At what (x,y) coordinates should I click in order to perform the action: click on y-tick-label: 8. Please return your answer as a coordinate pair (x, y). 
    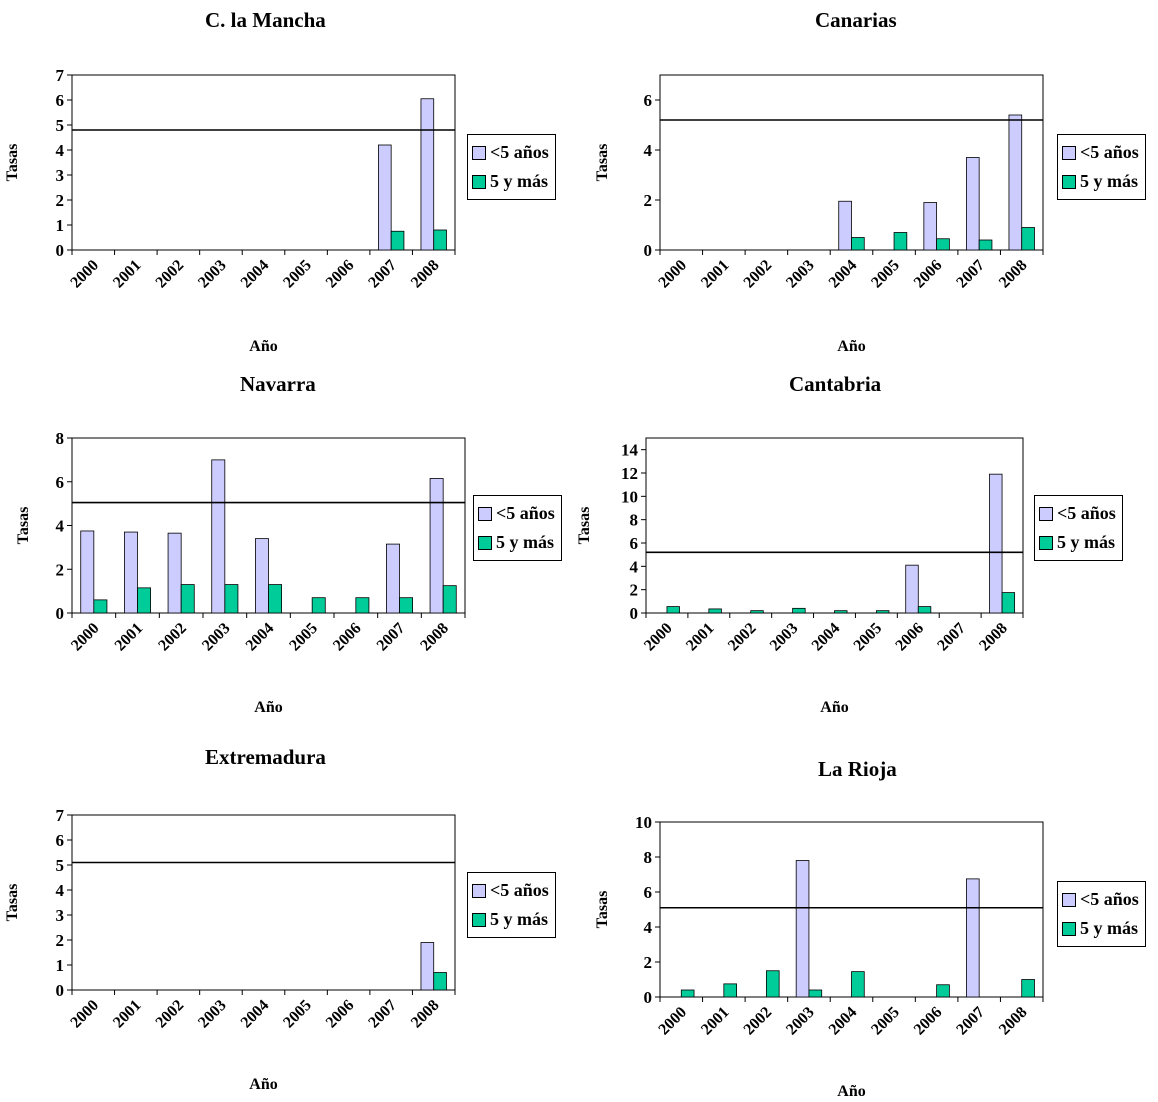
    Looking at the image, I should click on (634, 520).